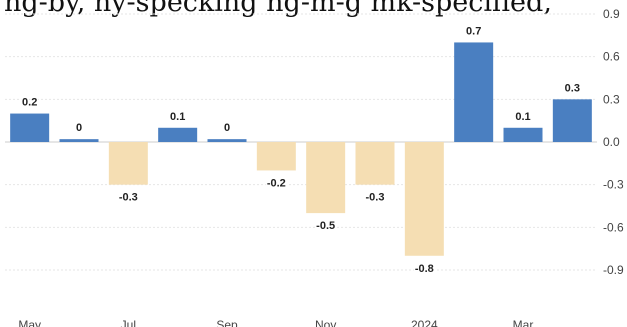  What do you see at coordinates (424, 269) in the screenshot?
I see `data-label: -0.8` at bounding box center [424, 269].